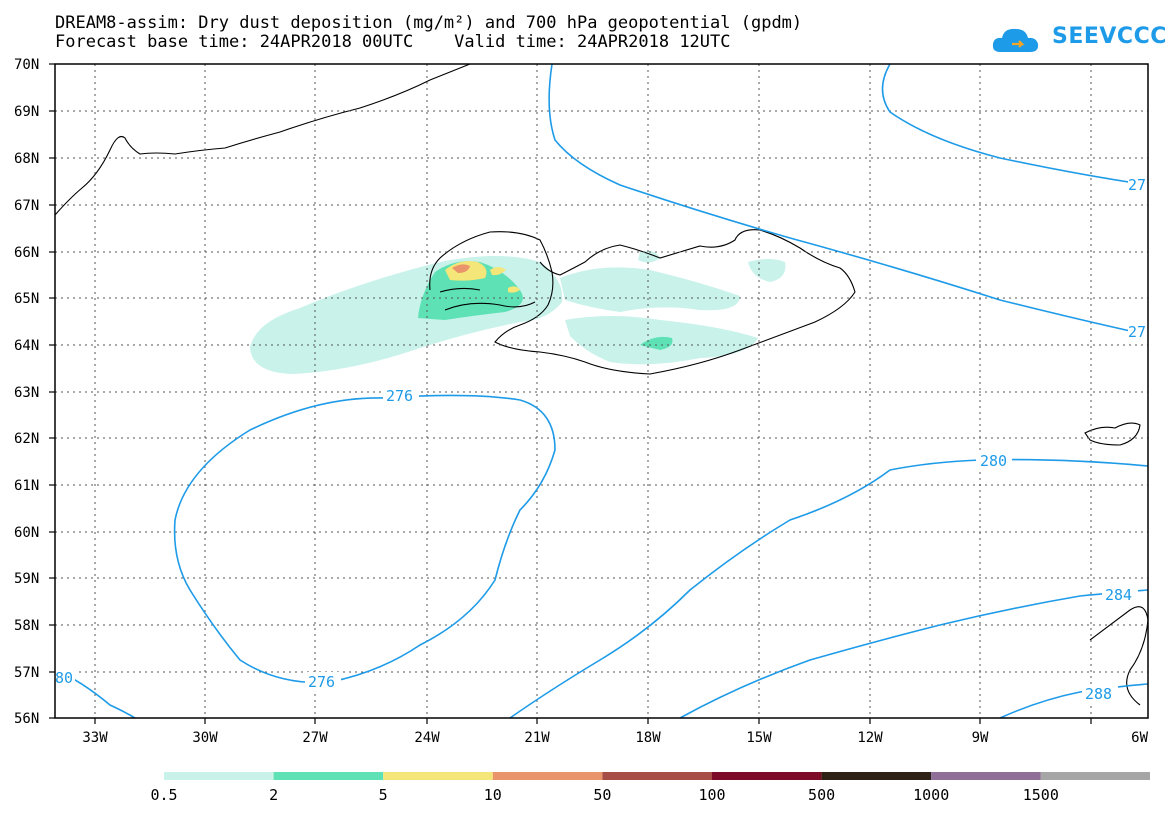 The width and height of the screenshot is (1175, 815). What do you see at coordinates (1041, 795) in the screenshot?
I see `legend-label: 1500` at bounding box center [1041, 795].